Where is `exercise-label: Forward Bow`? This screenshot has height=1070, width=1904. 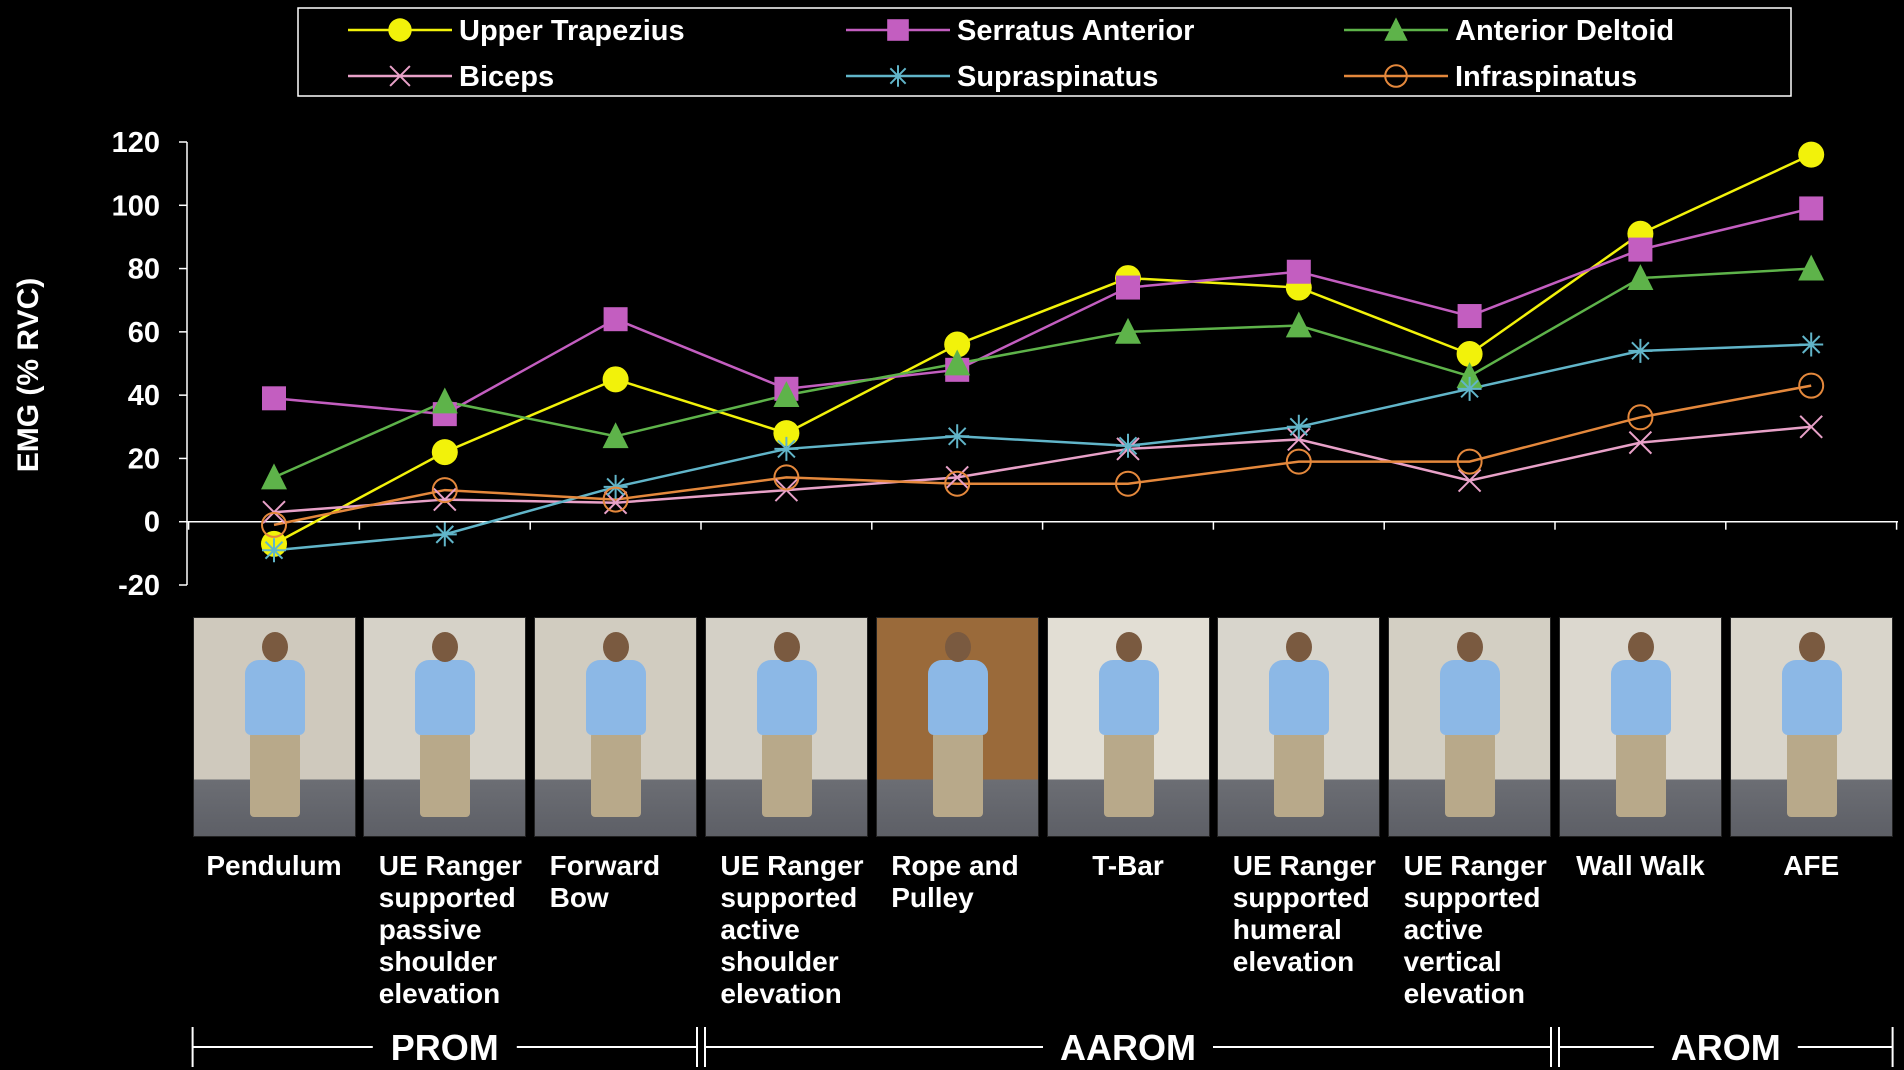 exercise-label: Forward Bow is located at coordinates (635, 882).